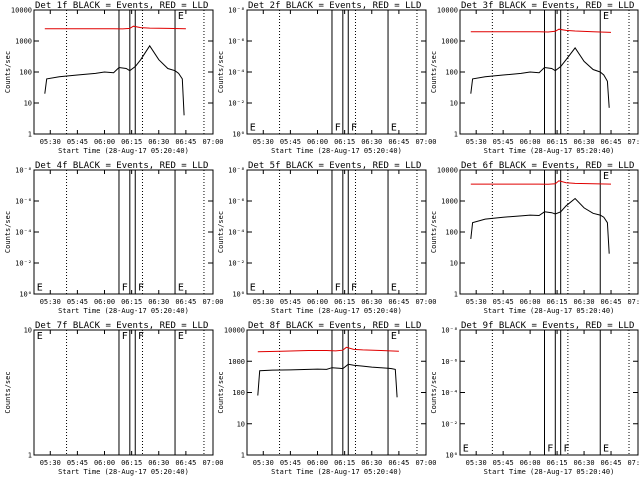  Describe the element at coordinates (334, 326) in the screenshot. I see `panel-title: Det 8f BLACK = Events, RED = LLD` at that location.